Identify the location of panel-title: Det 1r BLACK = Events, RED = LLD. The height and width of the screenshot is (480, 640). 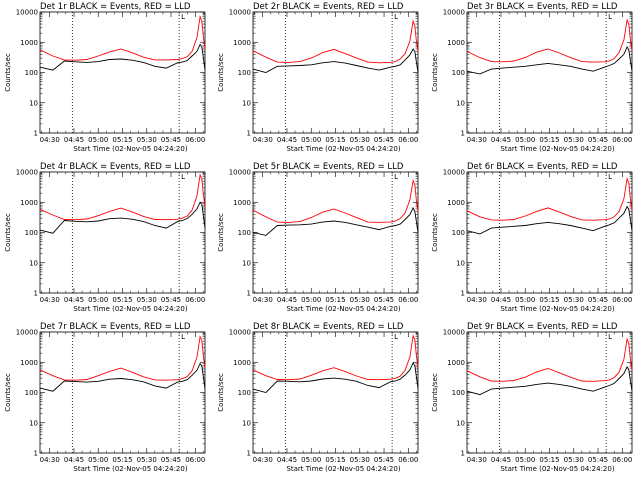
(115, 7).